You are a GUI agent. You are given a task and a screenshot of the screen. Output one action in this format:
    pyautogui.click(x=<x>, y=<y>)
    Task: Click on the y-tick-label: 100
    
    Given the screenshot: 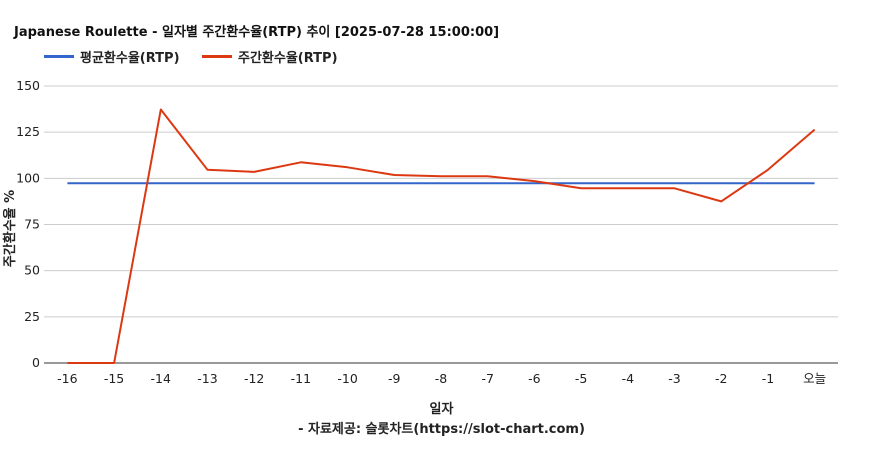 What is the action you would take?
    pyautogui.click(x=28, y=177)
    